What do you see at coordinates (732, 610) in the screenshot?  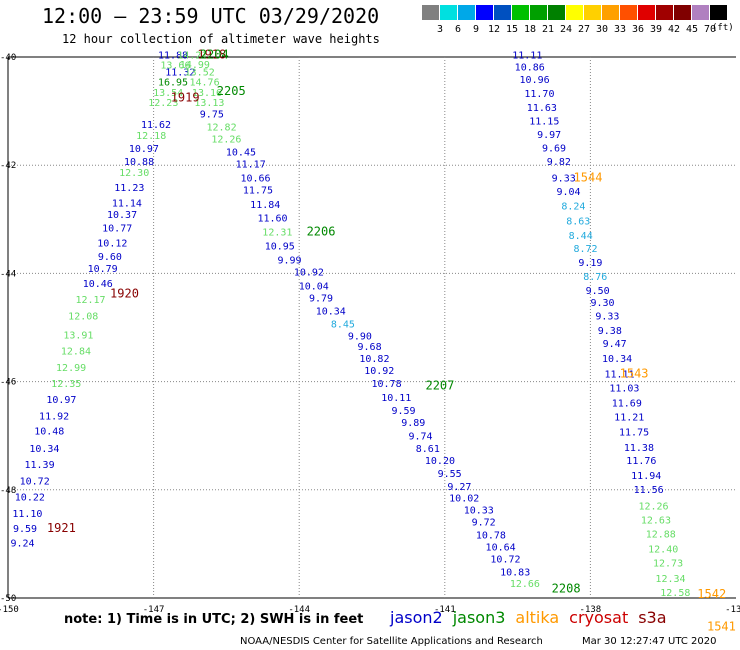 I see `x-tick-label: -135` at bounding box center [732, 610].